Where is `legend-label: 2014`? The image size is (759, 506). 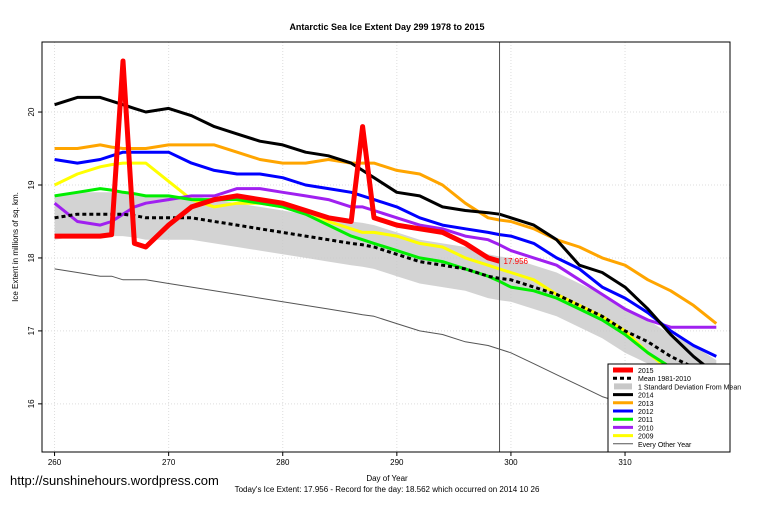
legend-label: 2014 is located at coordinates (646, 396).